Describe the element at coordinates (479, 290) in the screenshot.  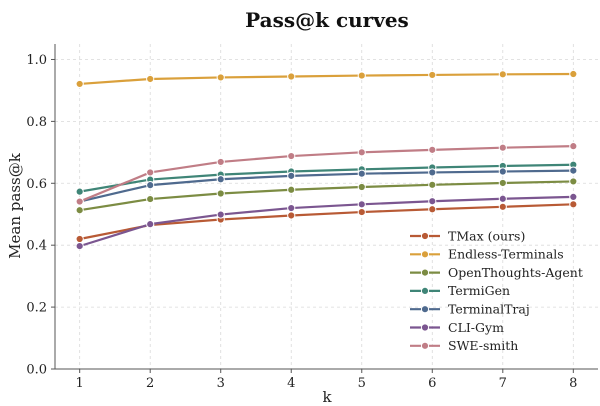
I see `legend-label: TermiGen` at that location.